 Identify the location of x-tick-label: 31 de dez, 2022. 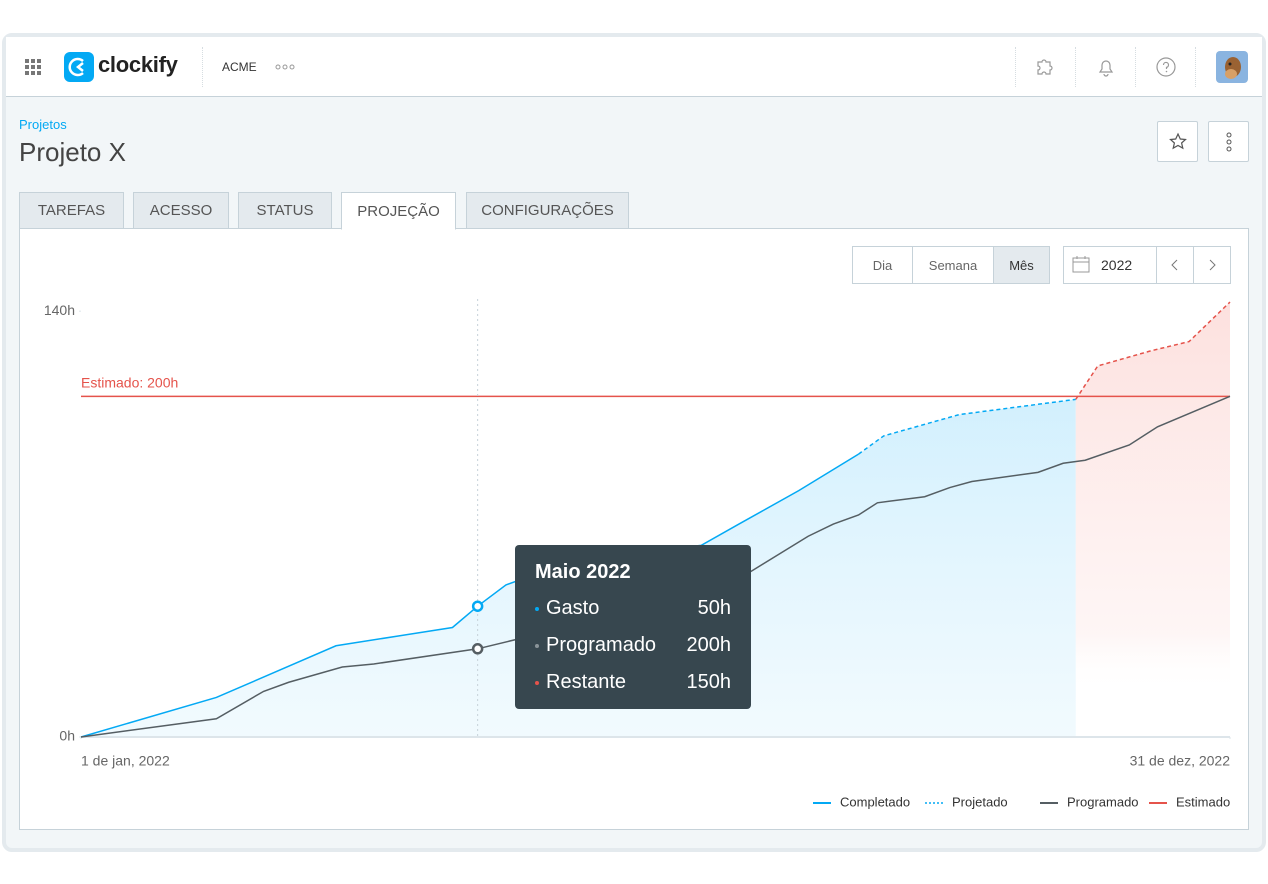
(1180, 761).